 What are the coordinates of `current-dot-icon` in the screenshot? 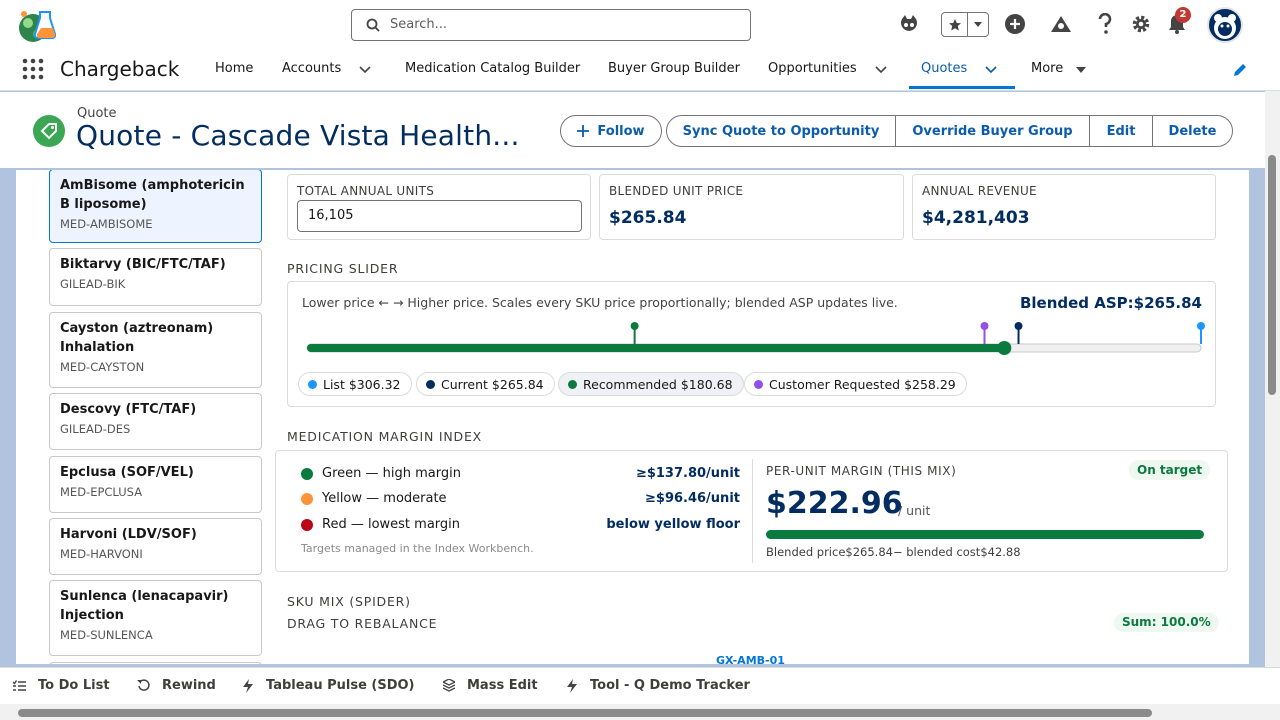 It's located at (430, 384).